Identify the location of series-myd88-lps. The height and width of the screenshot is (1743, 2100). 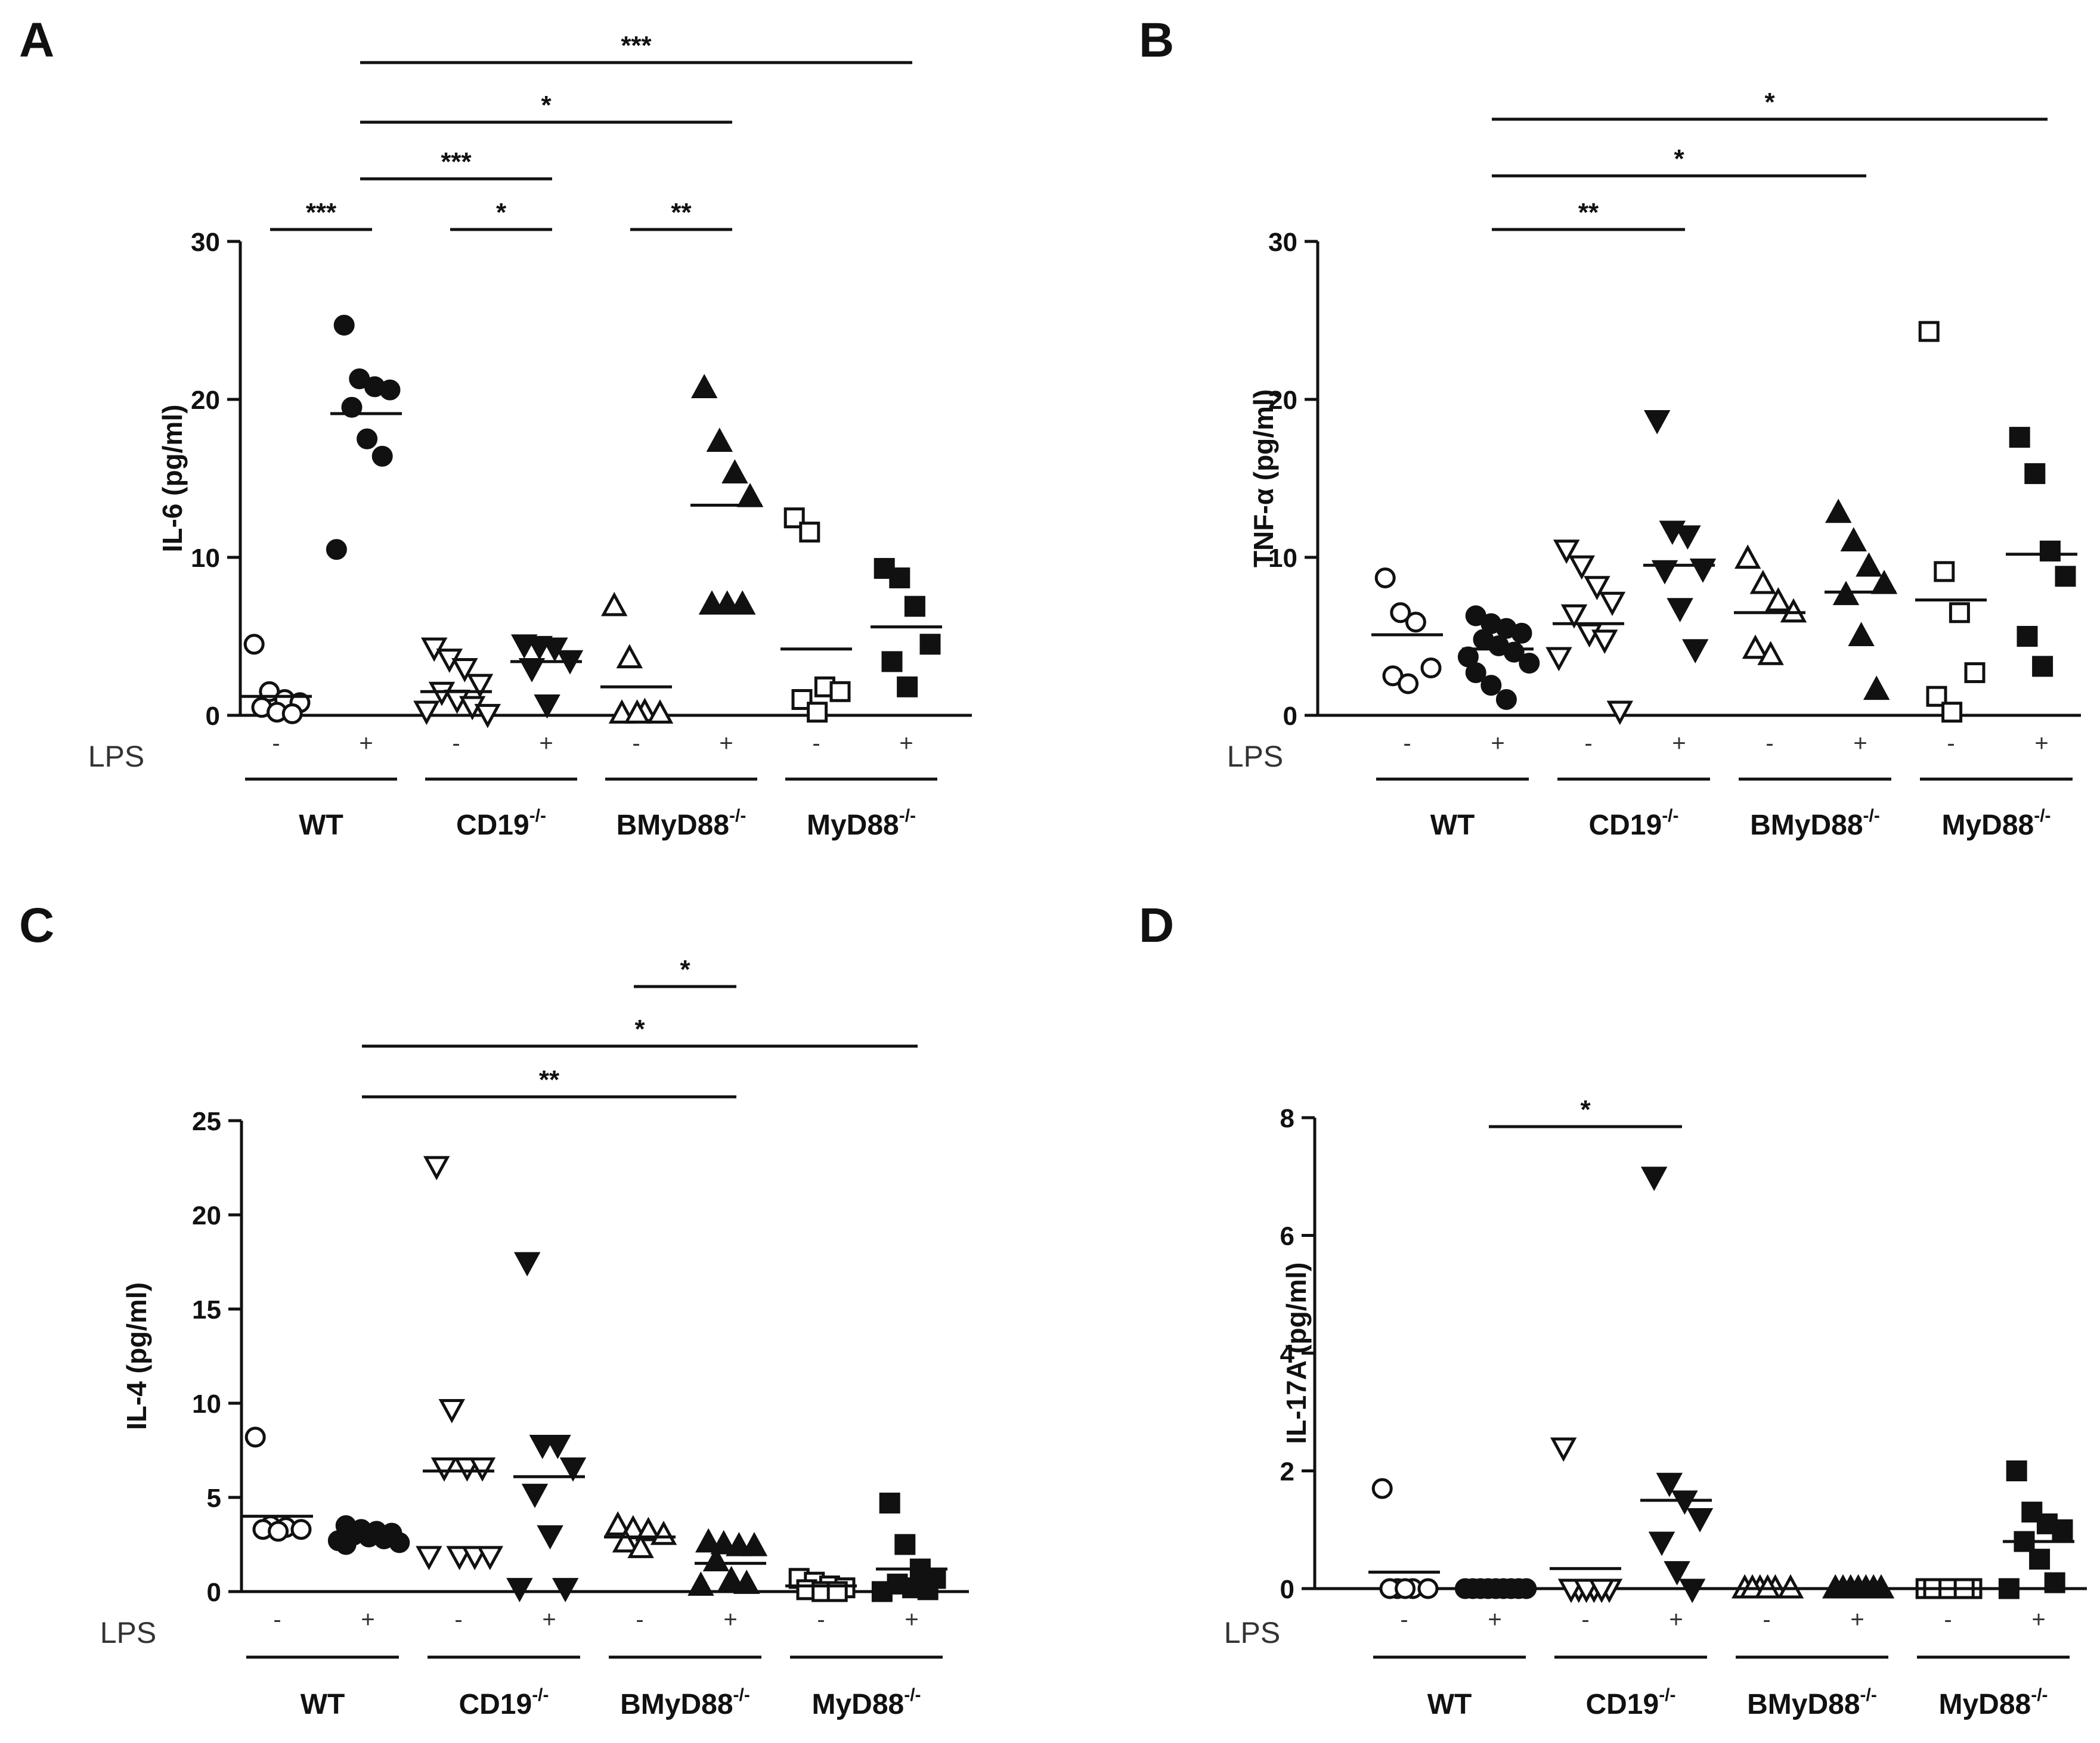
(2041, 552).